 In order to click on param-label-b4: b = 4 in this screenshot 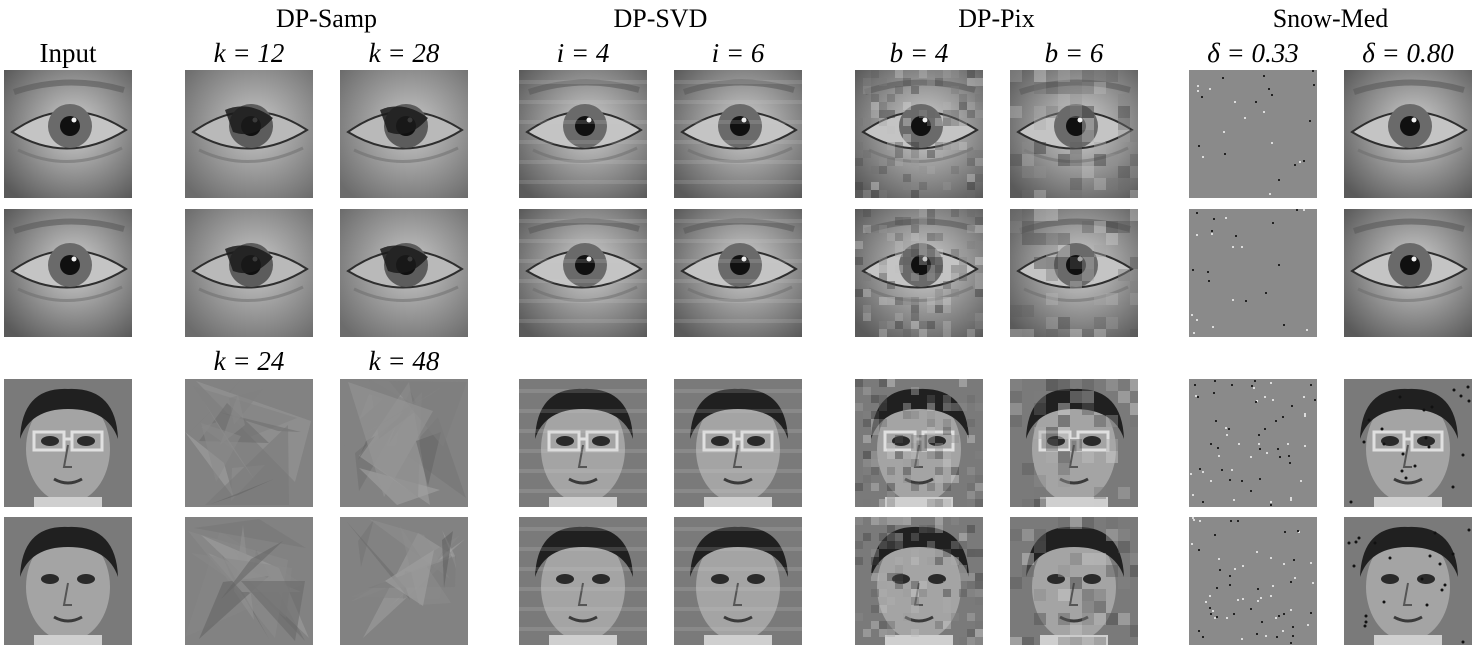, I will do `click(919, 53)`.